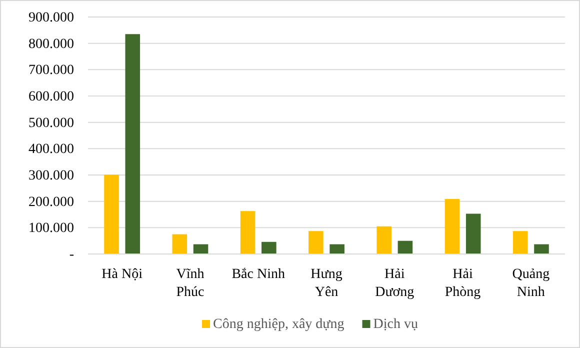 This screenshot has width=580, height=348. I want to click on y-tick-label: 100.000, so click(51, 228).